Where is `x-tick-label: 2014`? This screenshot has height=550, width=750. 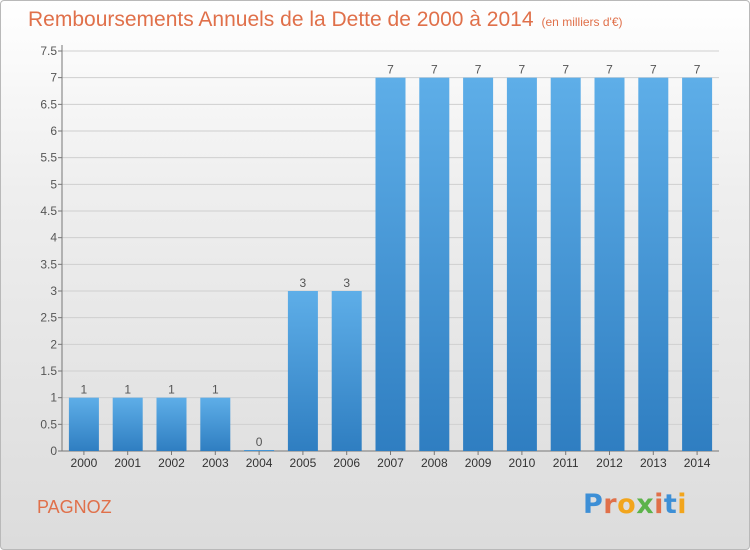 x-tick-label: 2014 is located at coordinates (697, 463).